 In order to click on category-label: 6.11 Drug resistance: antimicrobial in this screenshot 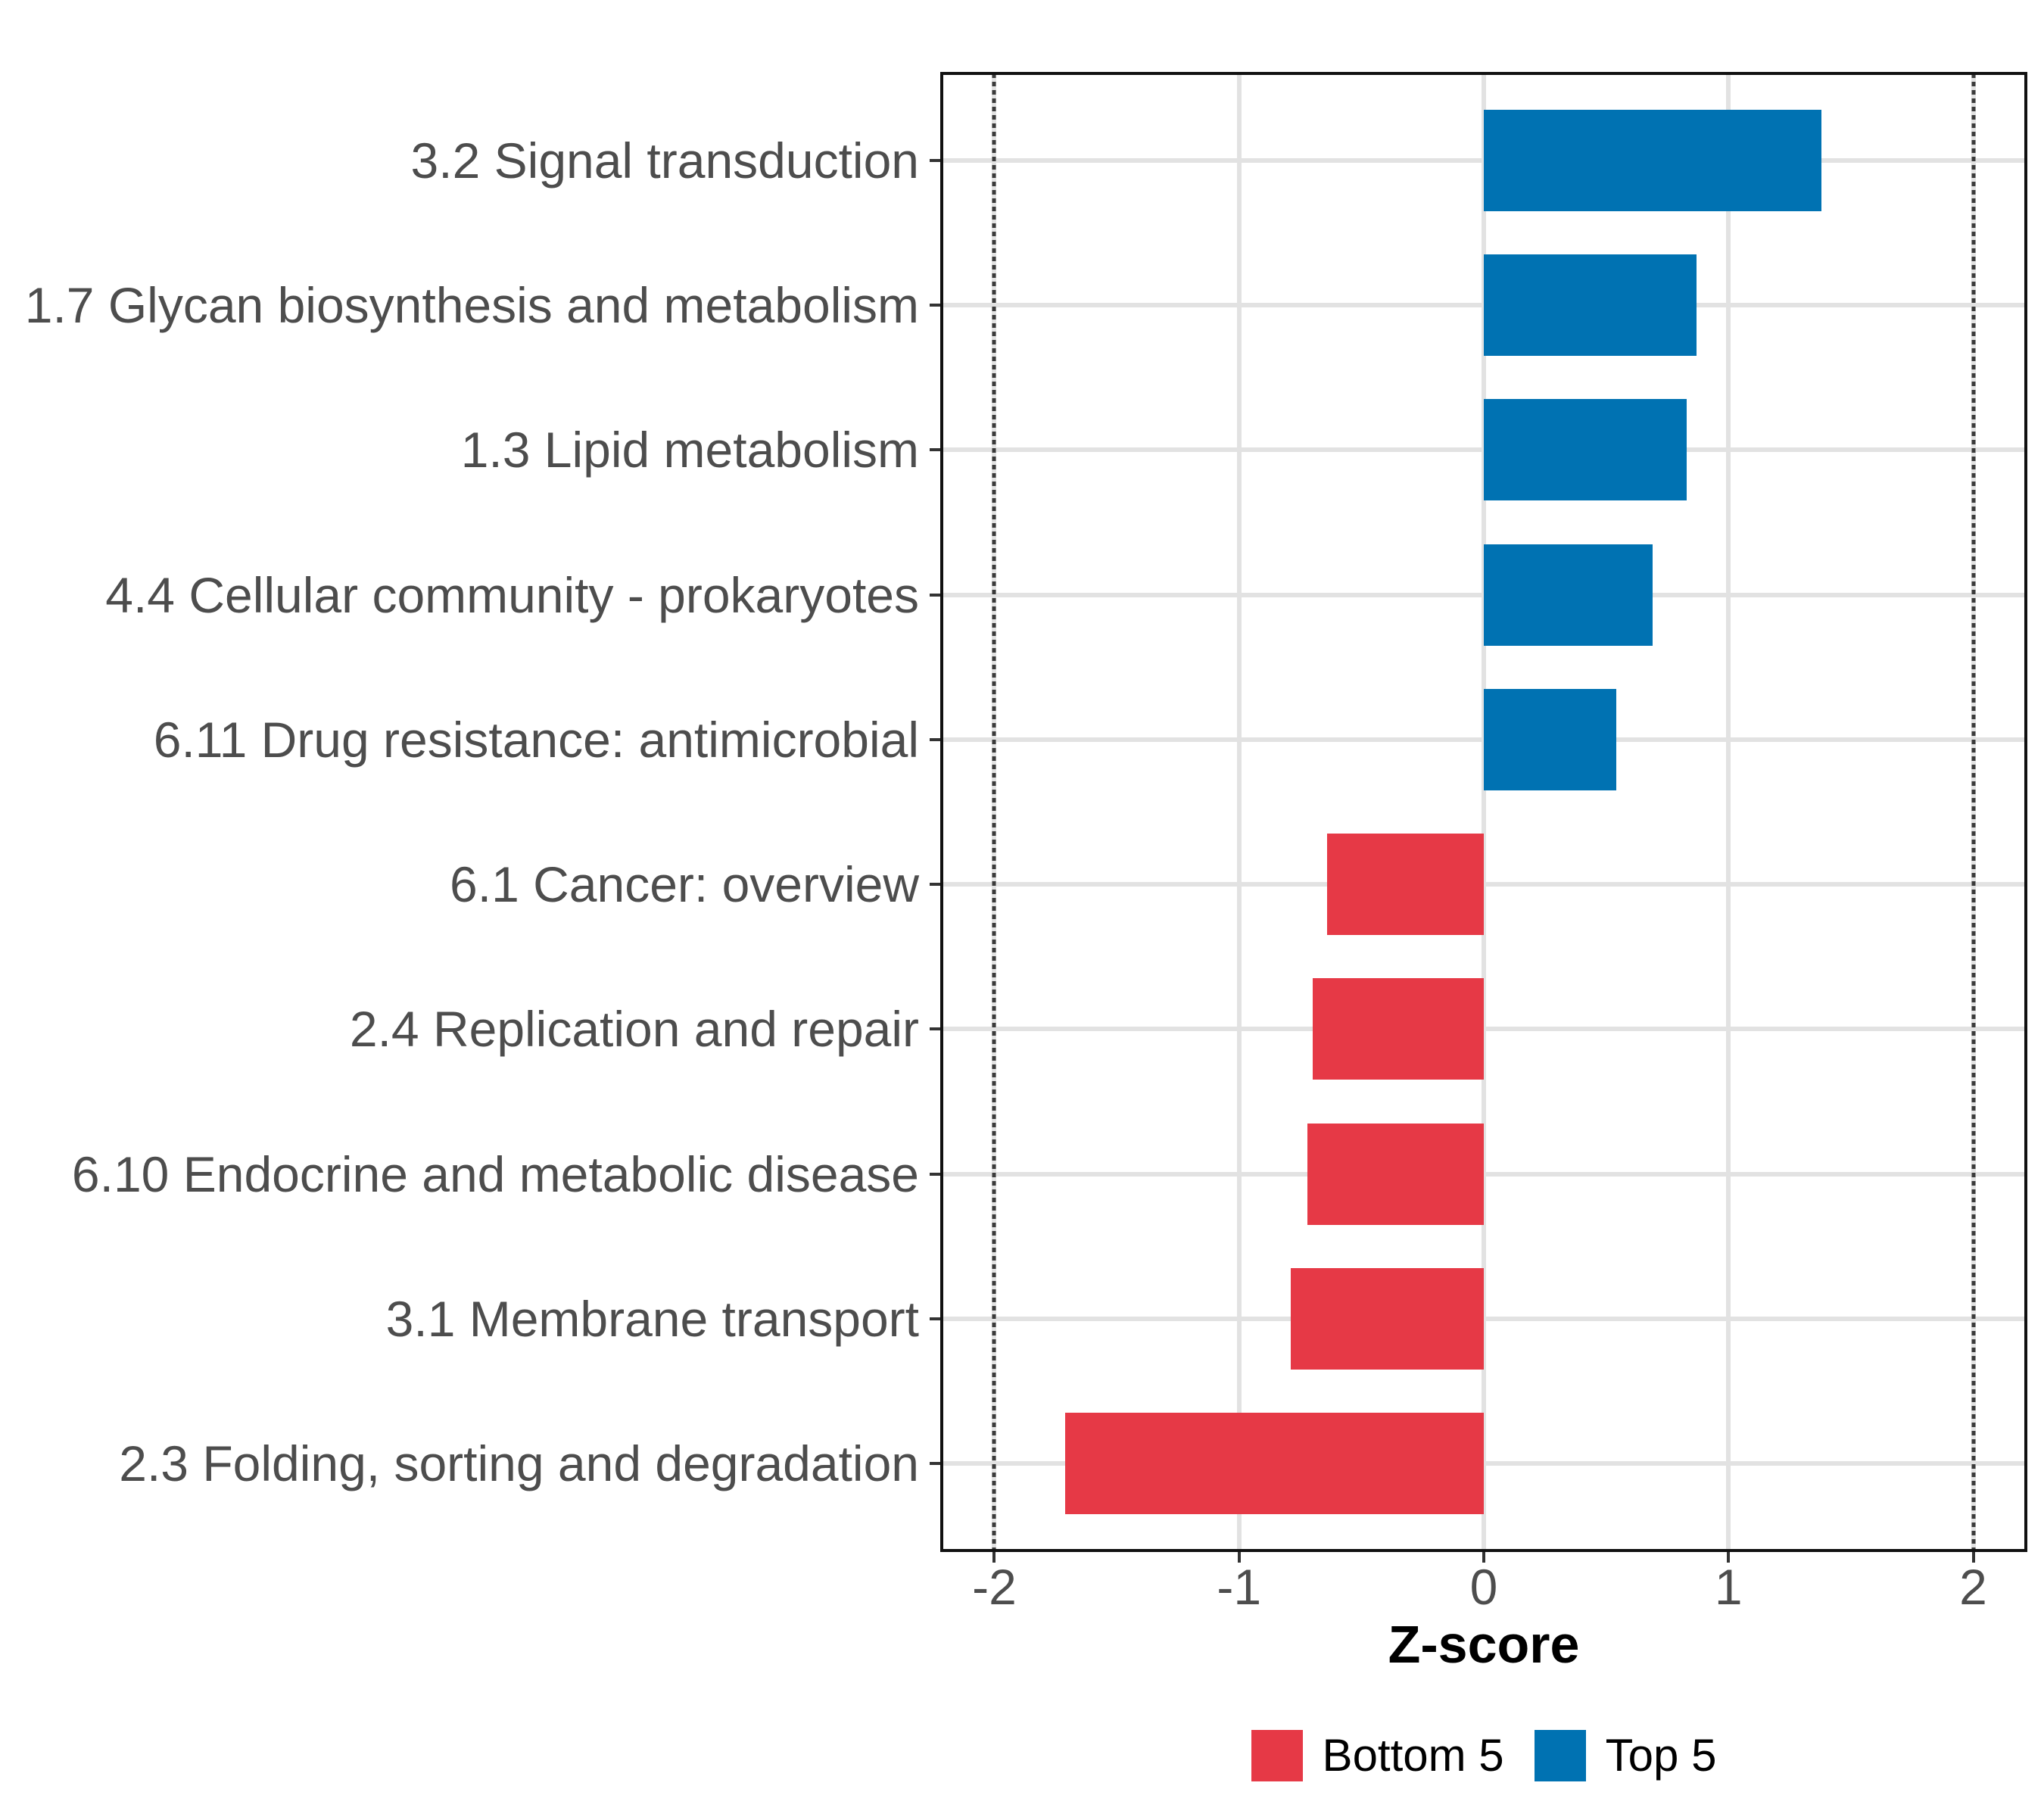, I will do `click(536, 739)`.